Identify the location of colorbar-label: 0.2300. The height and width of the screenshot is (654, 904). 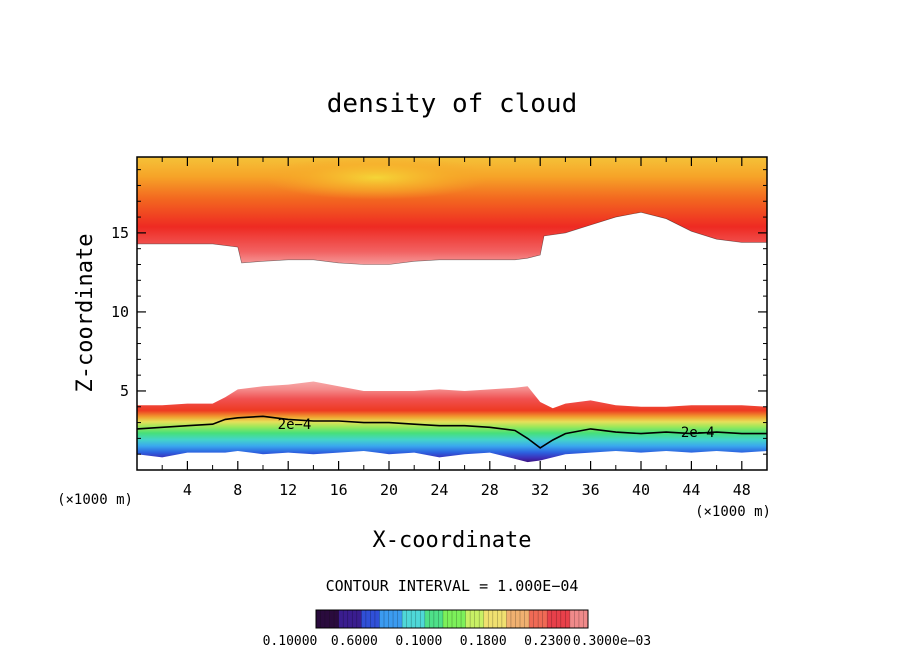
(547, 641).